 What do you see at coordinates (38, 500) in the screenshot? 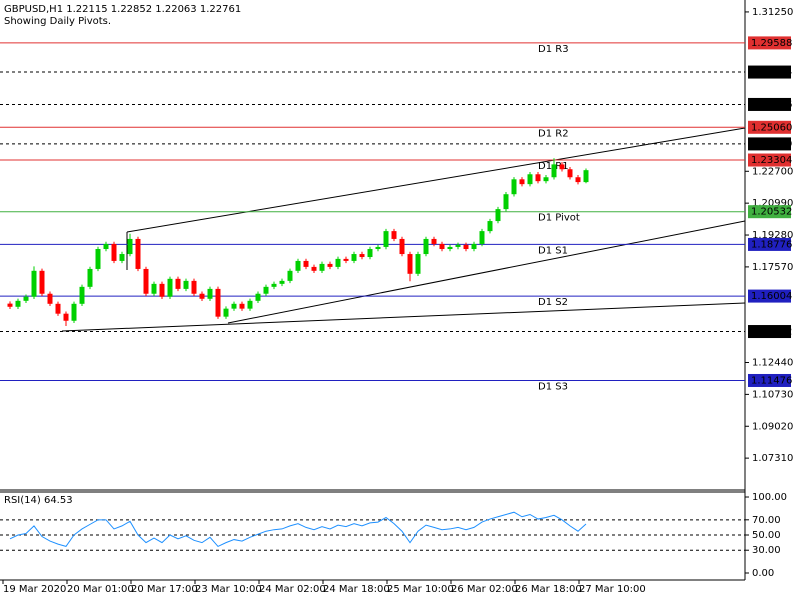
I see `rsi-title: RSI(14) 64.53` at bounding box center [38, 500].